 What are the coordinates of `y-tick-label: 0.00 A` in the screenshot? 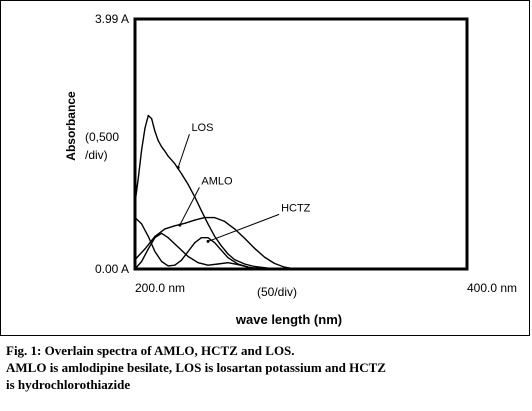 It's located at (112, 269).